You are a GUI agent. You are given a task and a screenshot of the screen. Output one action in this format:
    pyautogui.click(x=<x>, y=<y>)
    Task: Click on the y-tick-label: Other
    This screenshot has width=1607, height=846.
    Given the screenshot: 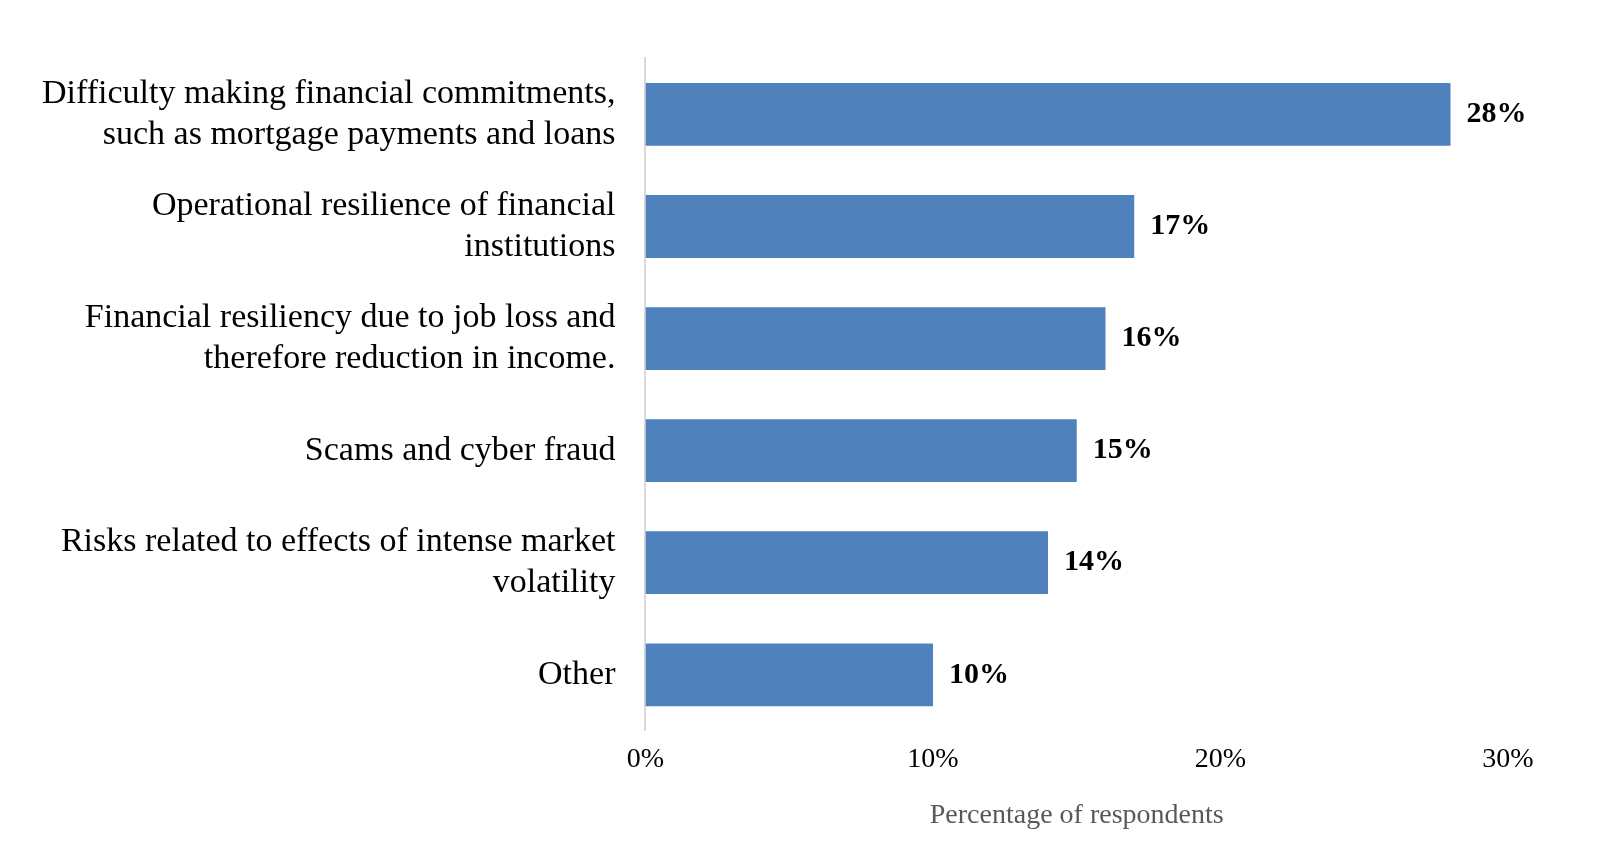 What is the action you would take?
    pyautogui.click(x=577, y=672)
    